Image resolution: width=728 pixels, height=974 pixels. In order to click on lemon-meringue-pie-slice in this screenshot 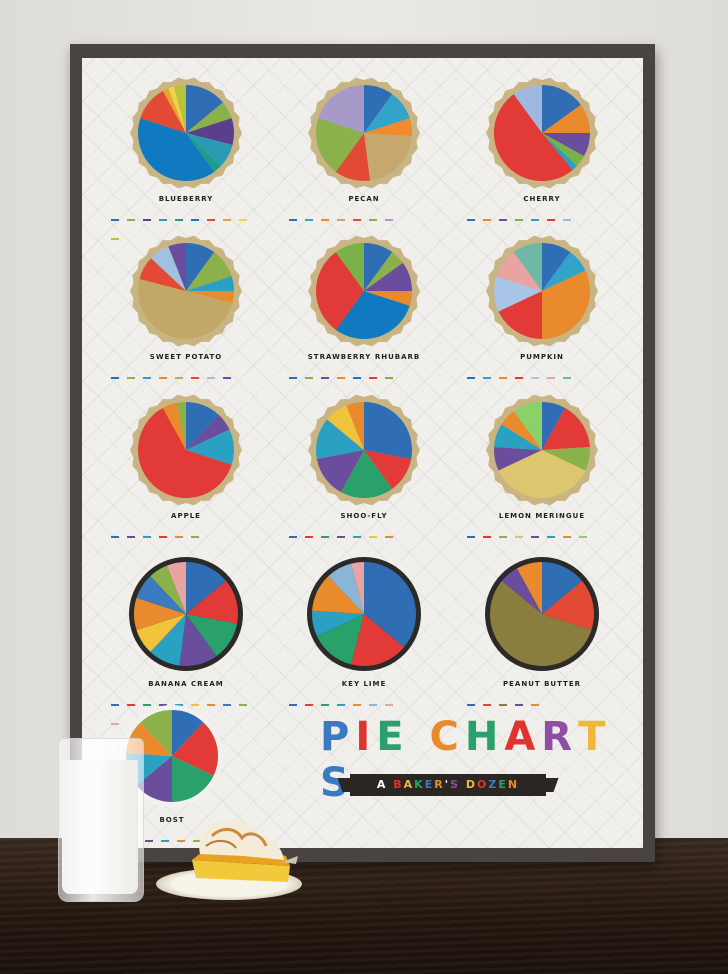, I will do `click(245, 851)`.